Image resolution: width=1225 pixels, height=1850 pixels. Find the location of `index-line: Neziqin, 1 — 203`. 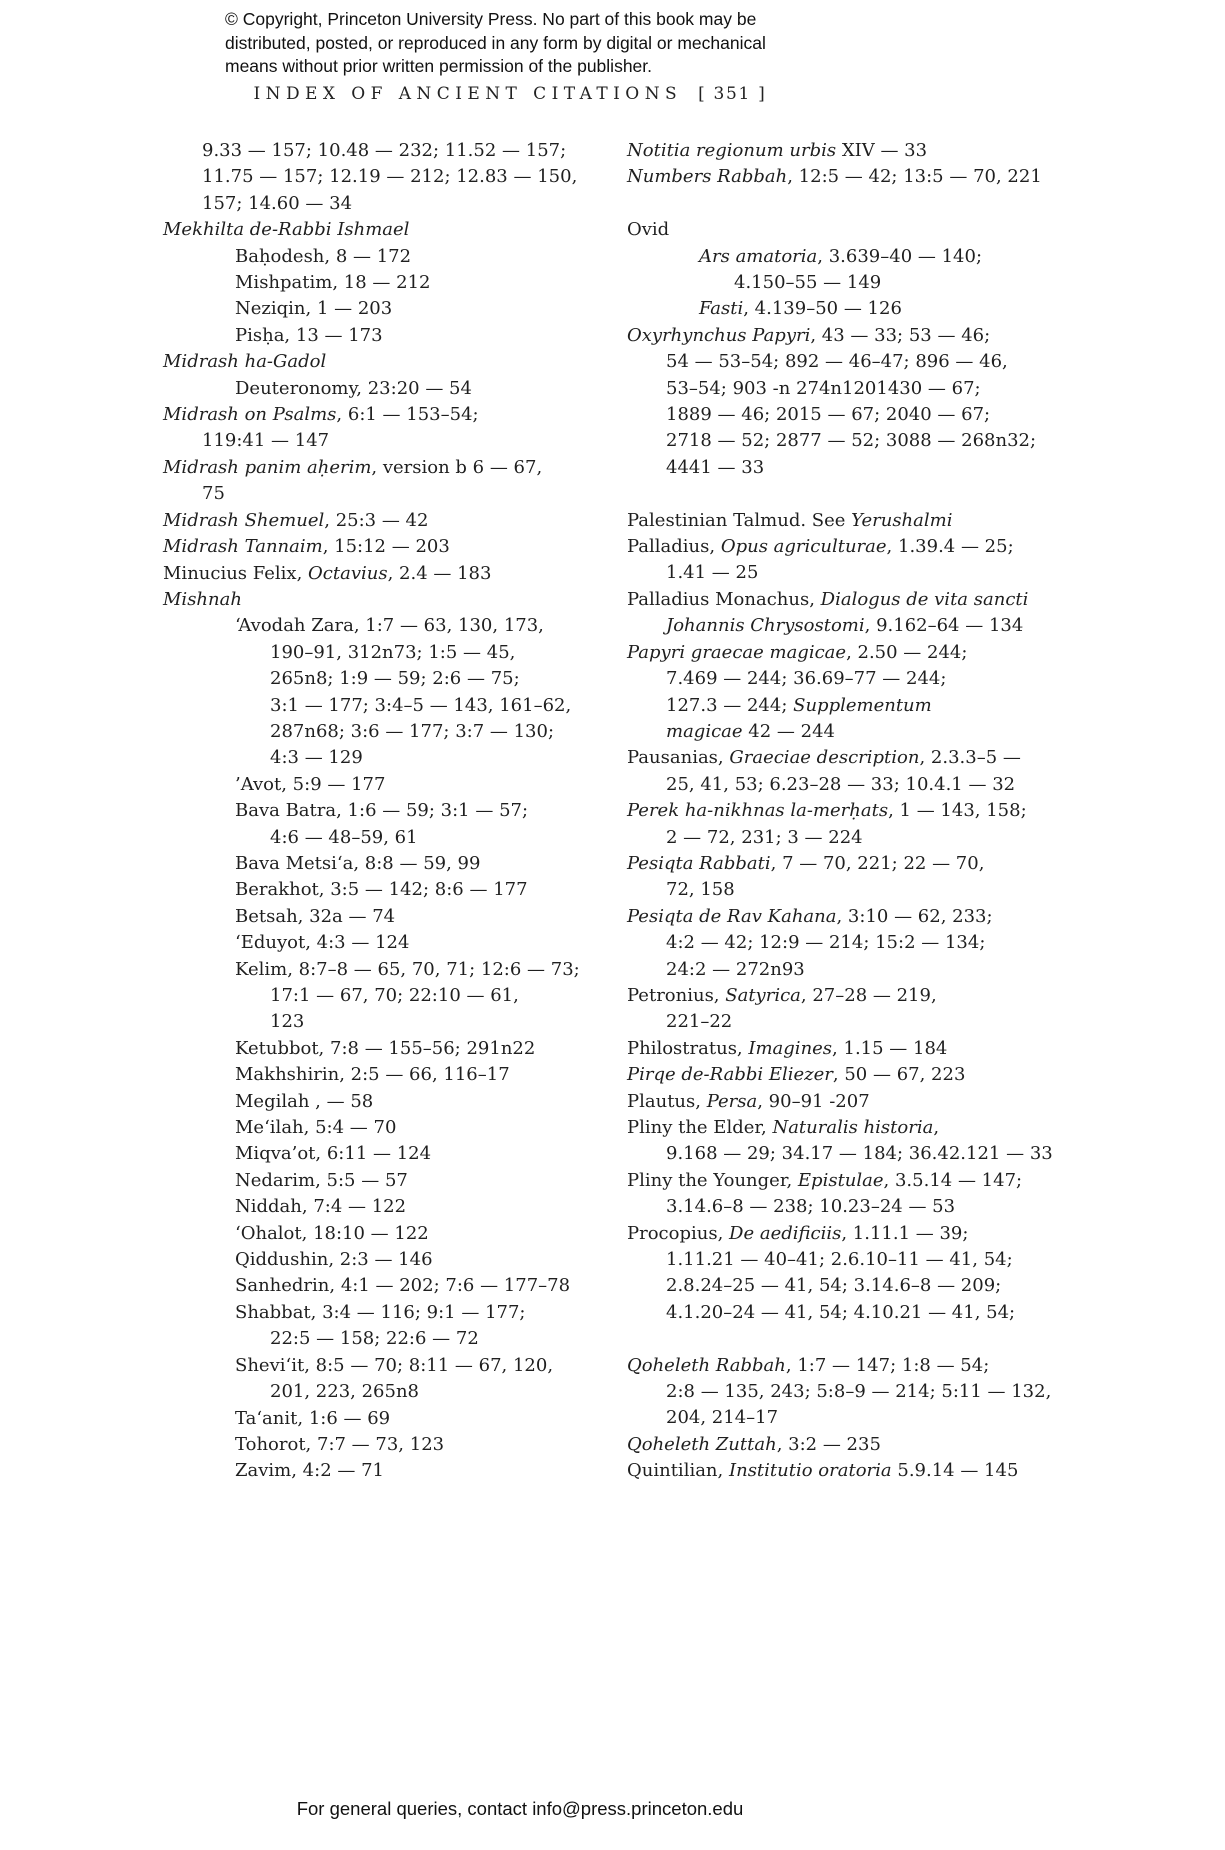

index-line: Neziqin, 1 — 203 is located at coordinates (314, 309).